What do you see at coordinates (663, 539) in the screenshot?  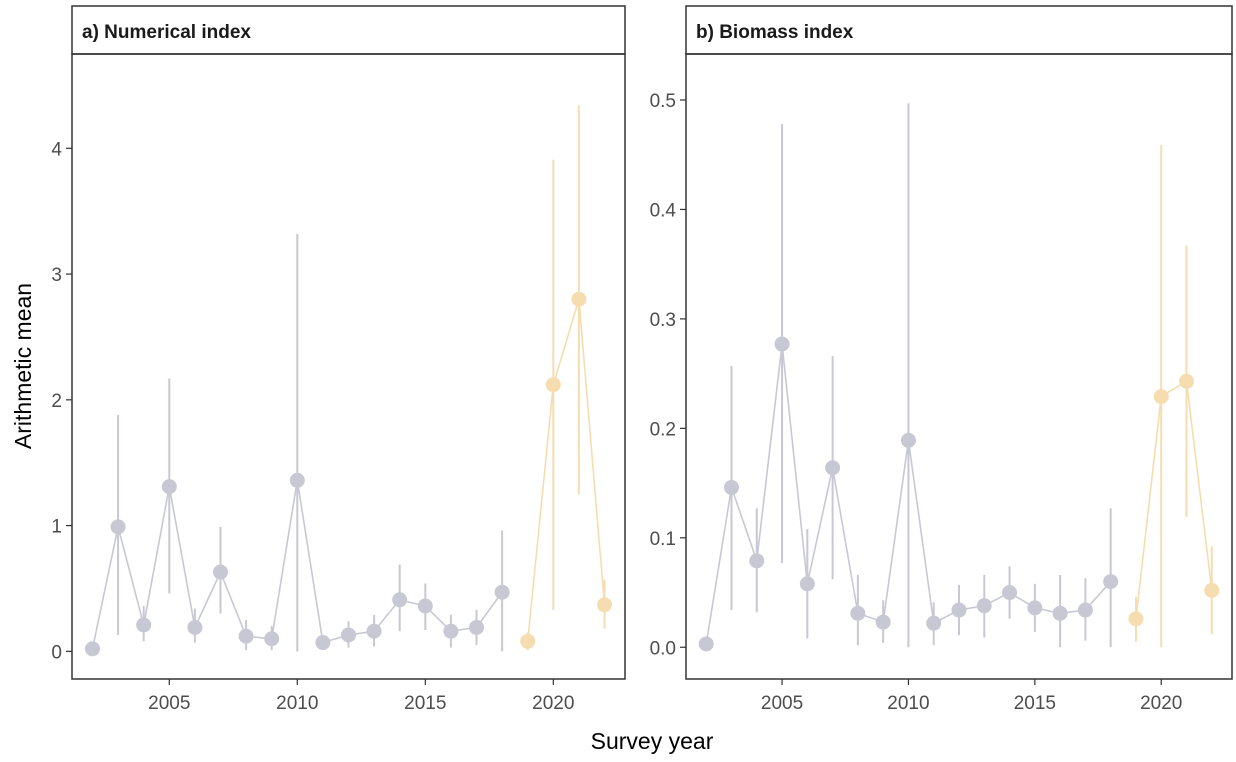 I see `y-tick-label: 0.1` at bounding box center [663, 539].